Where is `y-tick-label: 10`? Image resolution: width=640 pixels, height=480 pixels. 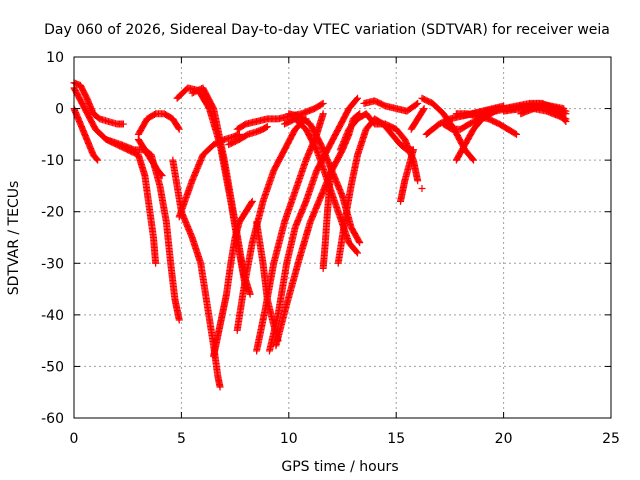 y-tick-label: 10 is located at coordinates (55, 58).